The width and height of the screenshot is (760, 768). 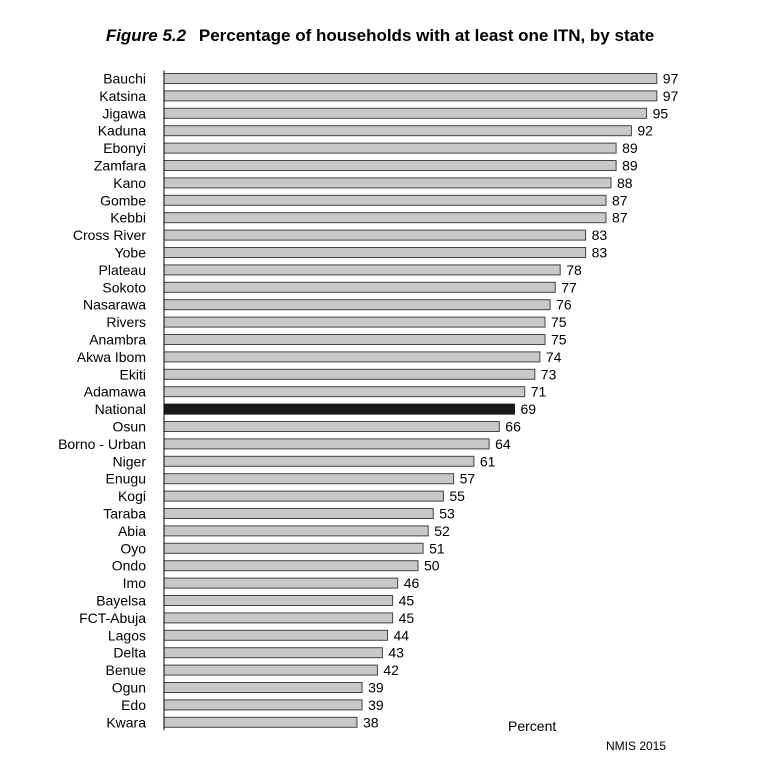 What do you see at coordinates (432, 566) in the screenshot?
I see `value-label: 50` at bounding box center [432, 566].